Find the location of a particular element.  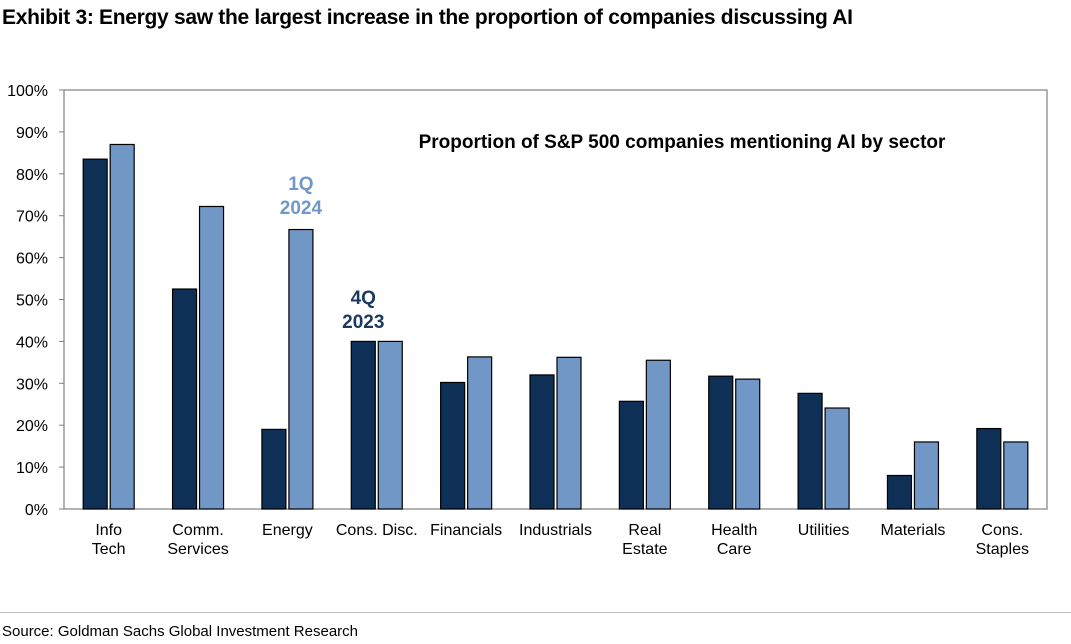

x-tick-label: Energy is located at coordinates (287, 530).